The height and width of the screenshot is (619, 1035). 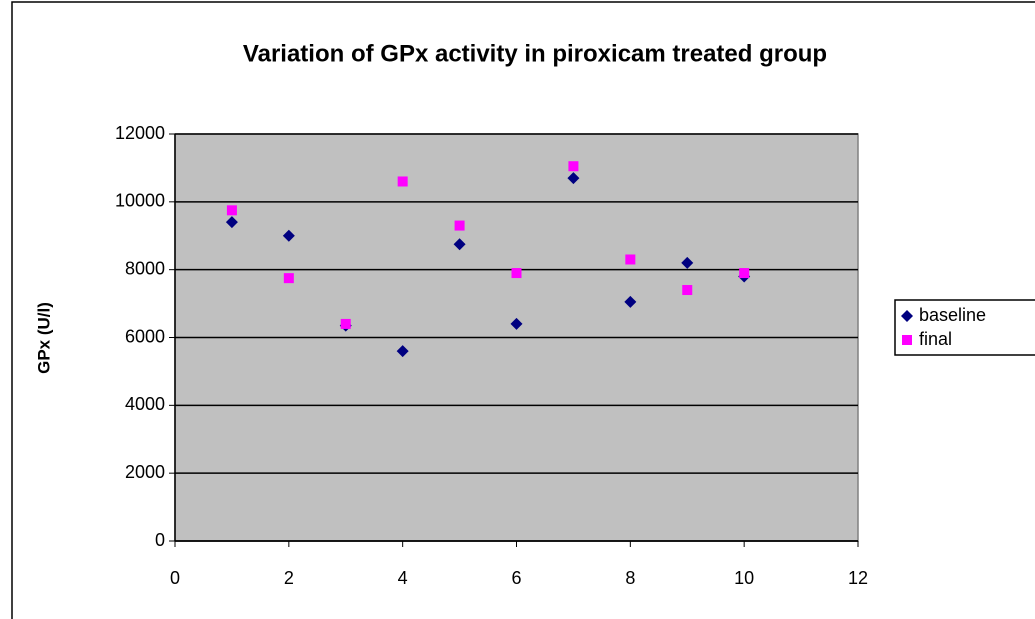 I want to click on y-tick-label: 8000, so click(x=145, y=268).